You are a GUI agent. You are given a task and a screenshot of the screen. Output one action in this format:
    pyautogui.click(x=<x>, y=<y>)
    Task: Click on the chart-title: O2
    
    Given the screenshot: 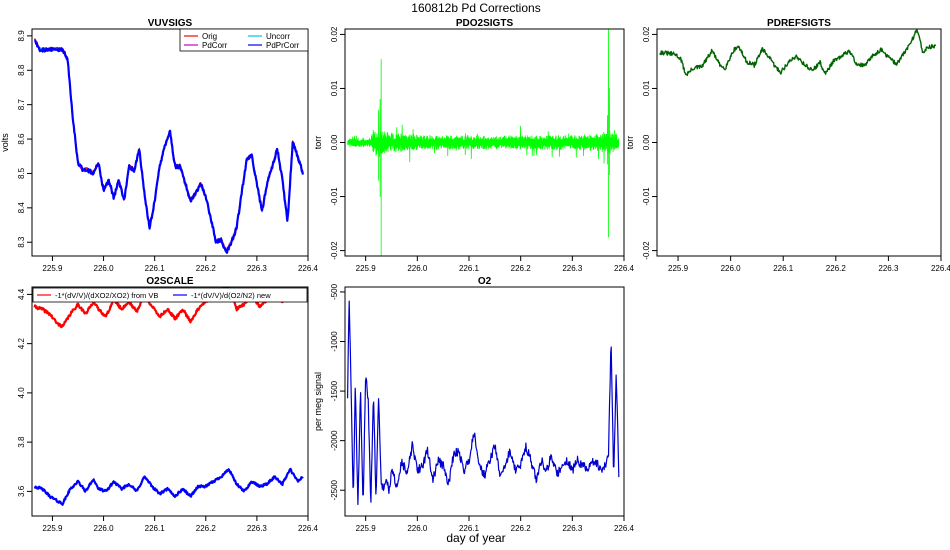 What is the action you would take?
    pyautogui.click(x=485, y=281)
    